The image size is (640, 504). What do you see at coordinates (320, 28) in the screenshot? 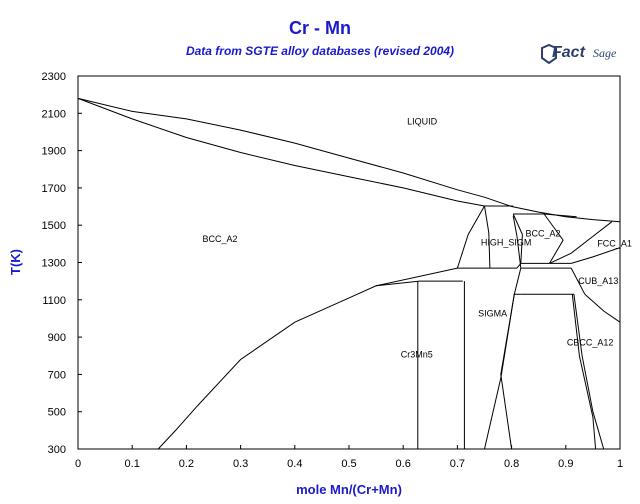
I see `chart-title: Cr - Mn` at bounding box center [320, 28].